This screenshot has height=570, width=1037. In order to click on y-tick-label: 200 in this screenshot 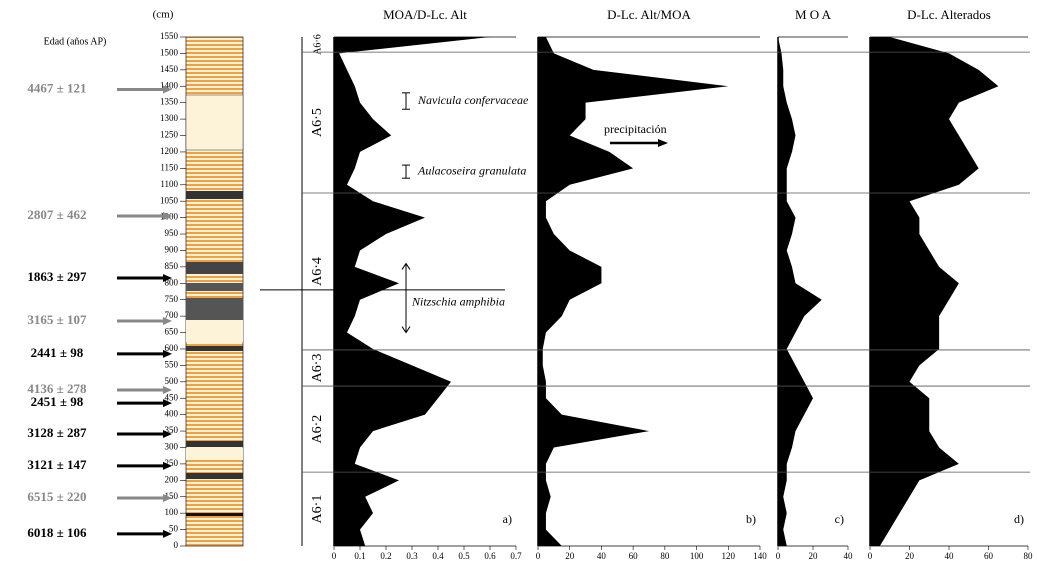, I will do `click(172, 479)`.